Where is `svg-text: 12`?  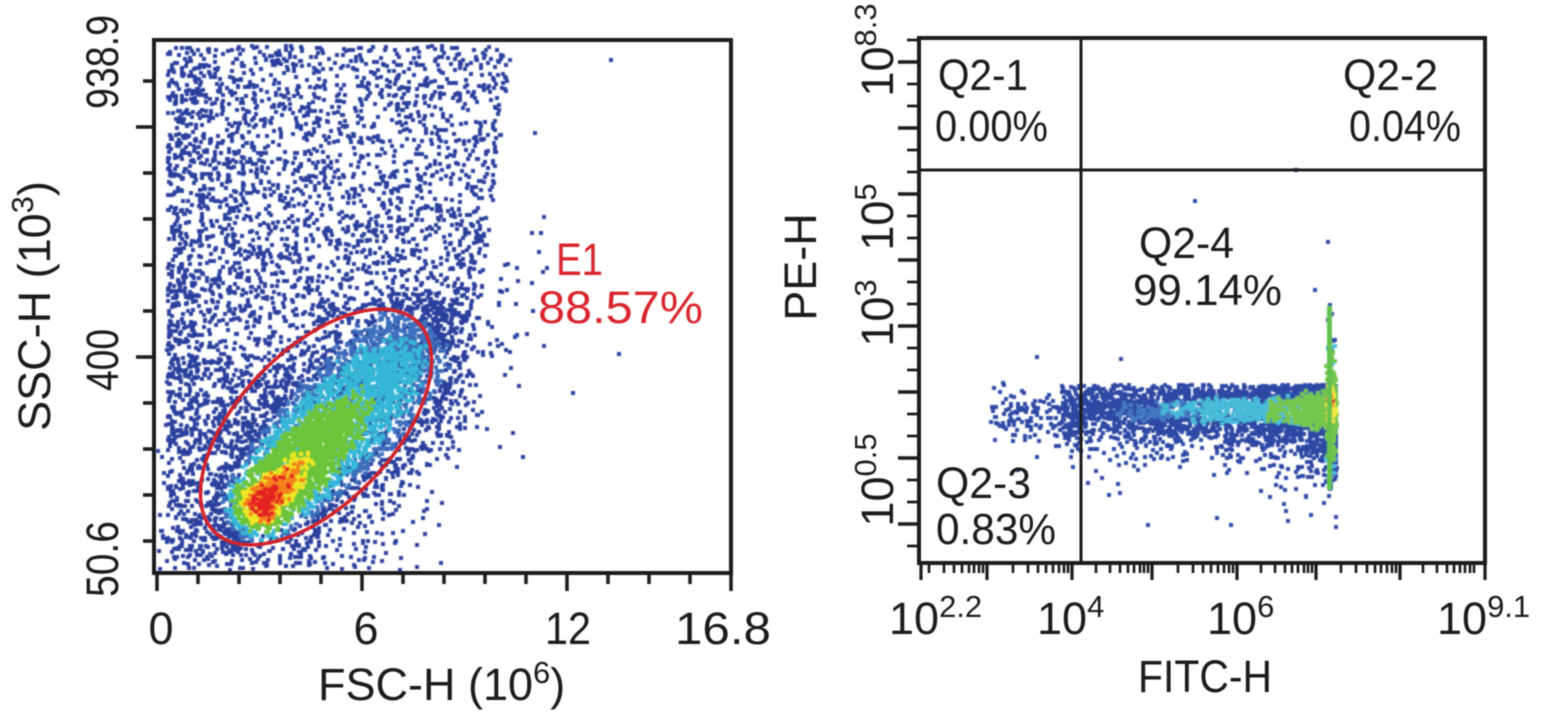
svg-text: 12 is located at coordinates (568, 628).